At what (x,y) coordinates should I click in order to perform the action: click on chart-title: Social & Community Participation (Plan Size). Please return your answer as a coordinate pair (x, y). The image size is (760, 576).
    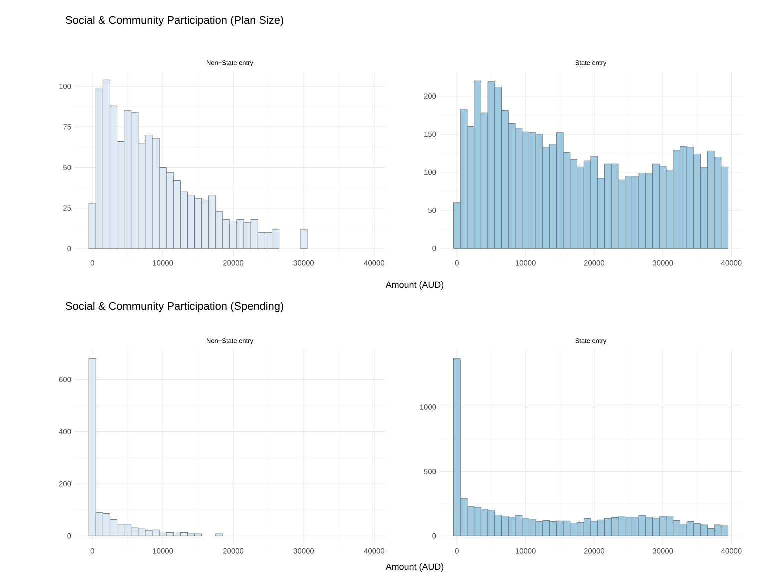
    Looking at the image, I should click on (175, 21).